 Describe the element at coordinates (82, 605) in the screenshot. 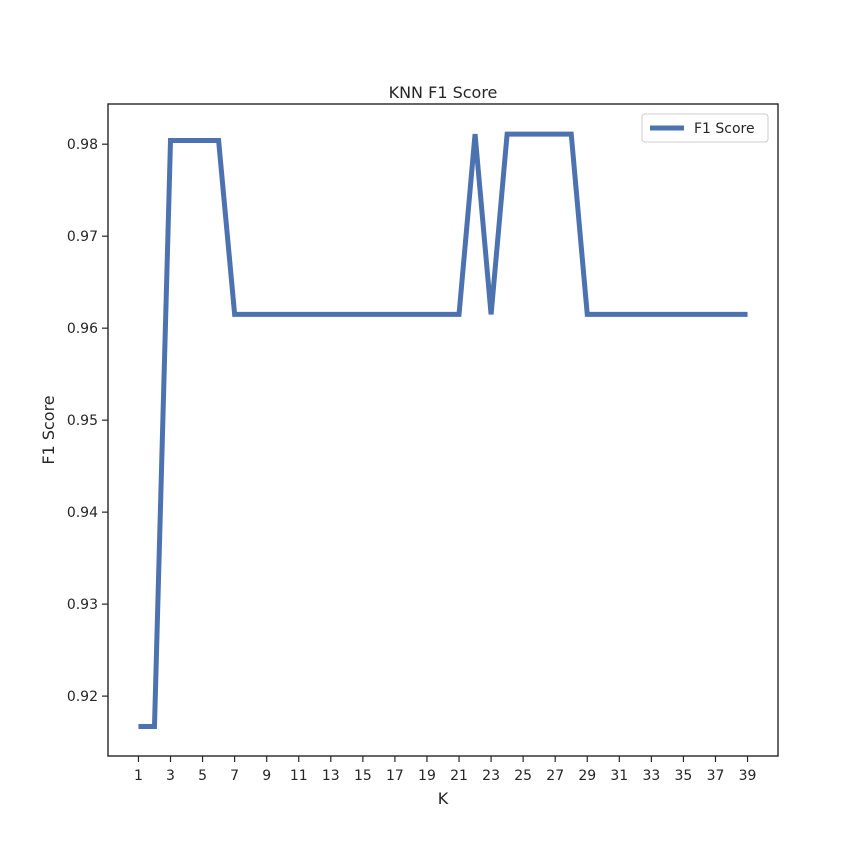

I see `y-tick-label: 0.93` at that location.